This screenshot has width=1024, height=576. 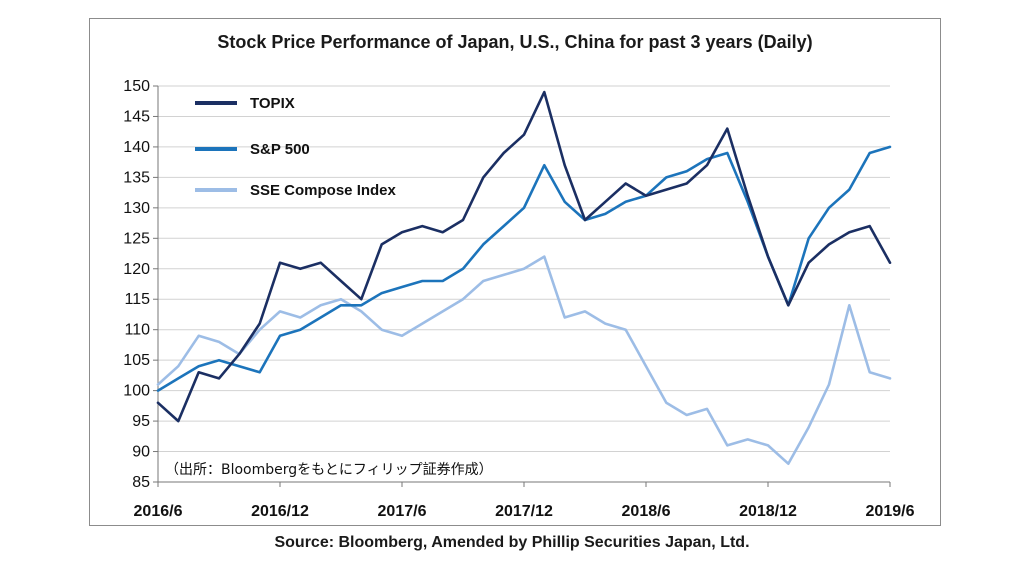 What do you see at coordinates (890, 511) in the screenshot?
I see `x-tick-label: 2019/6` at bounding box center [890, 511].